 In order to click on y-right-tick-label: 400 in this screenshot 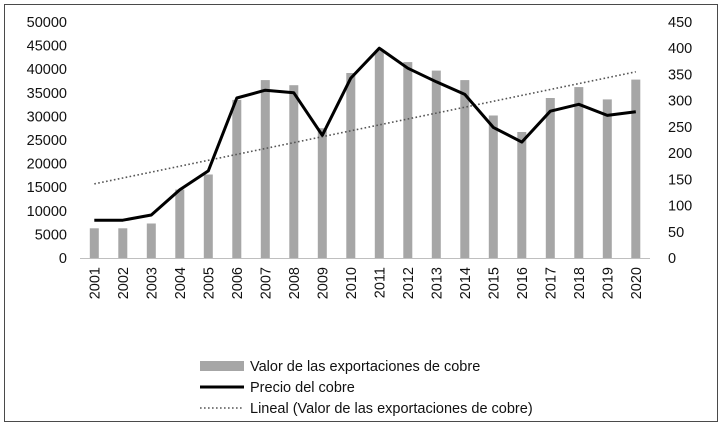, I will do `click(680, 49)`.